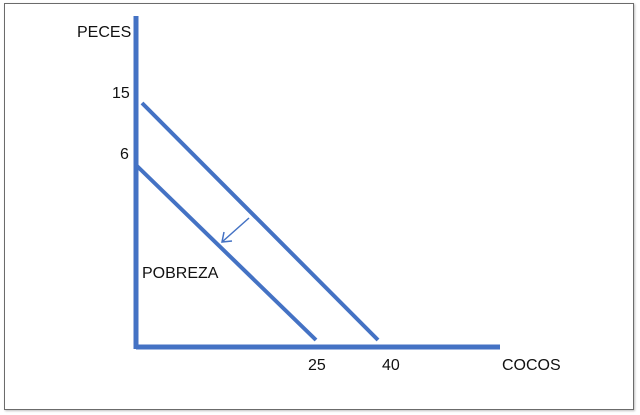  What do you see at coordinates (235, 230) in the screenshot?
I see `shift-arrow` at bounding box center [235, 230].